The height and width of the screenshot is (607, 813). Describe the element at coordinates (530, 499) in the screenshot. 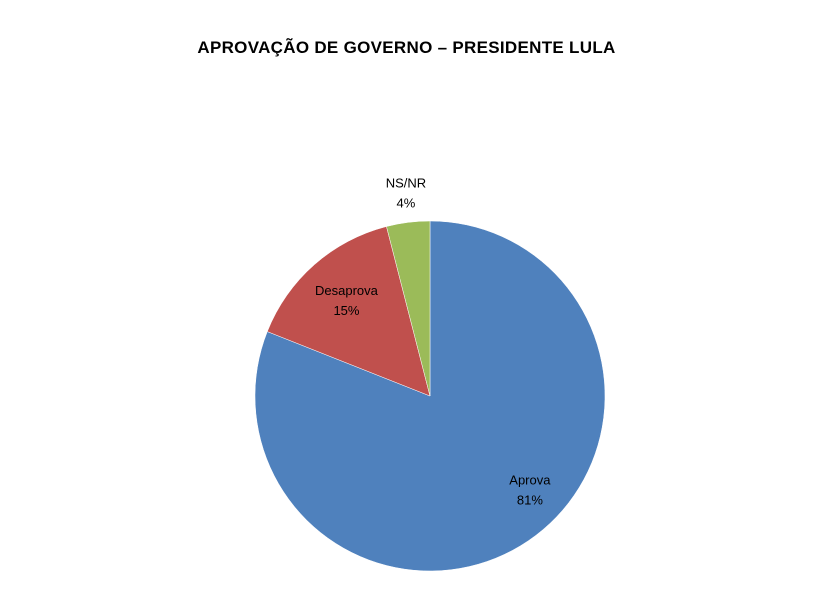

I see `slice-value-aprova: 81%` at that location.